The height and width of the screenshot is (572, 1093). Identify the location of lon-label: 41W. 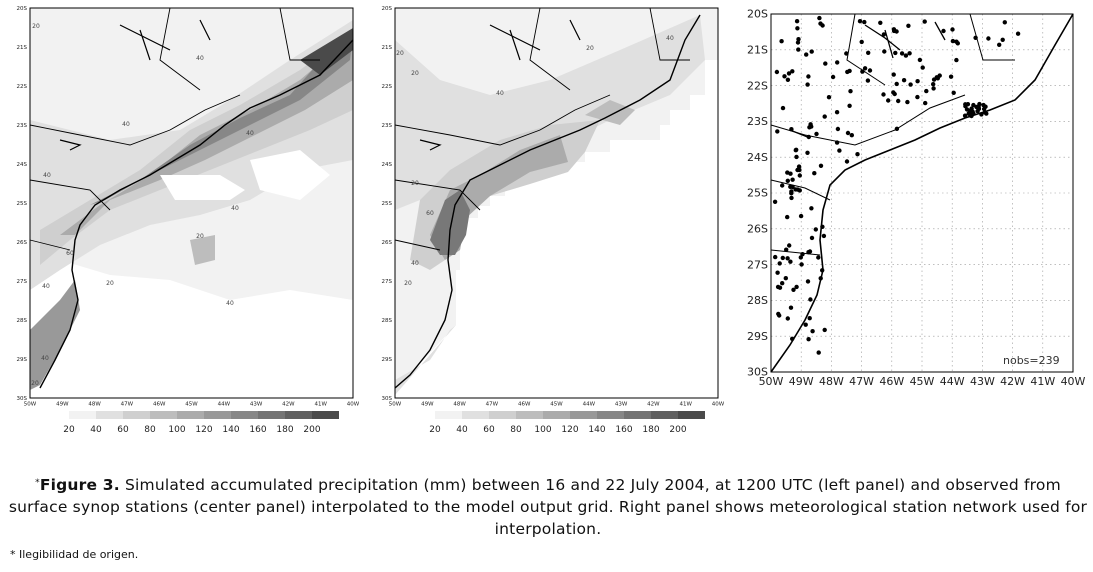
(1042, 381).